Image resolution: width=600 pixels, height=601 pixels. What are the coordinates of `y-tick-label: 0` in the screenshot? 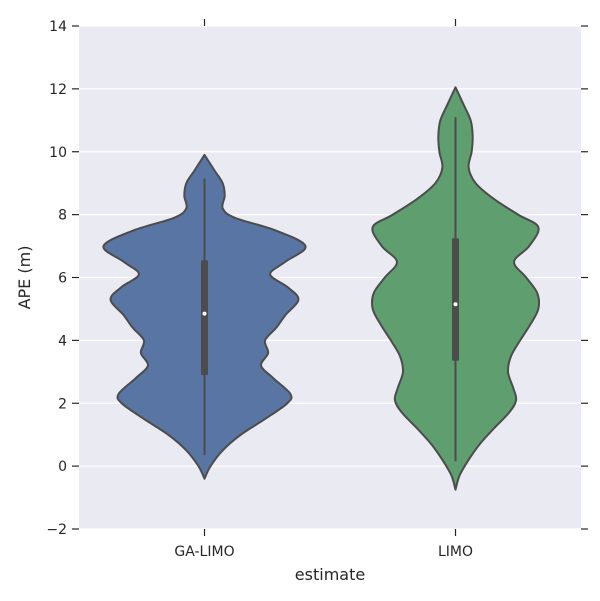 It's located at (62, 467).